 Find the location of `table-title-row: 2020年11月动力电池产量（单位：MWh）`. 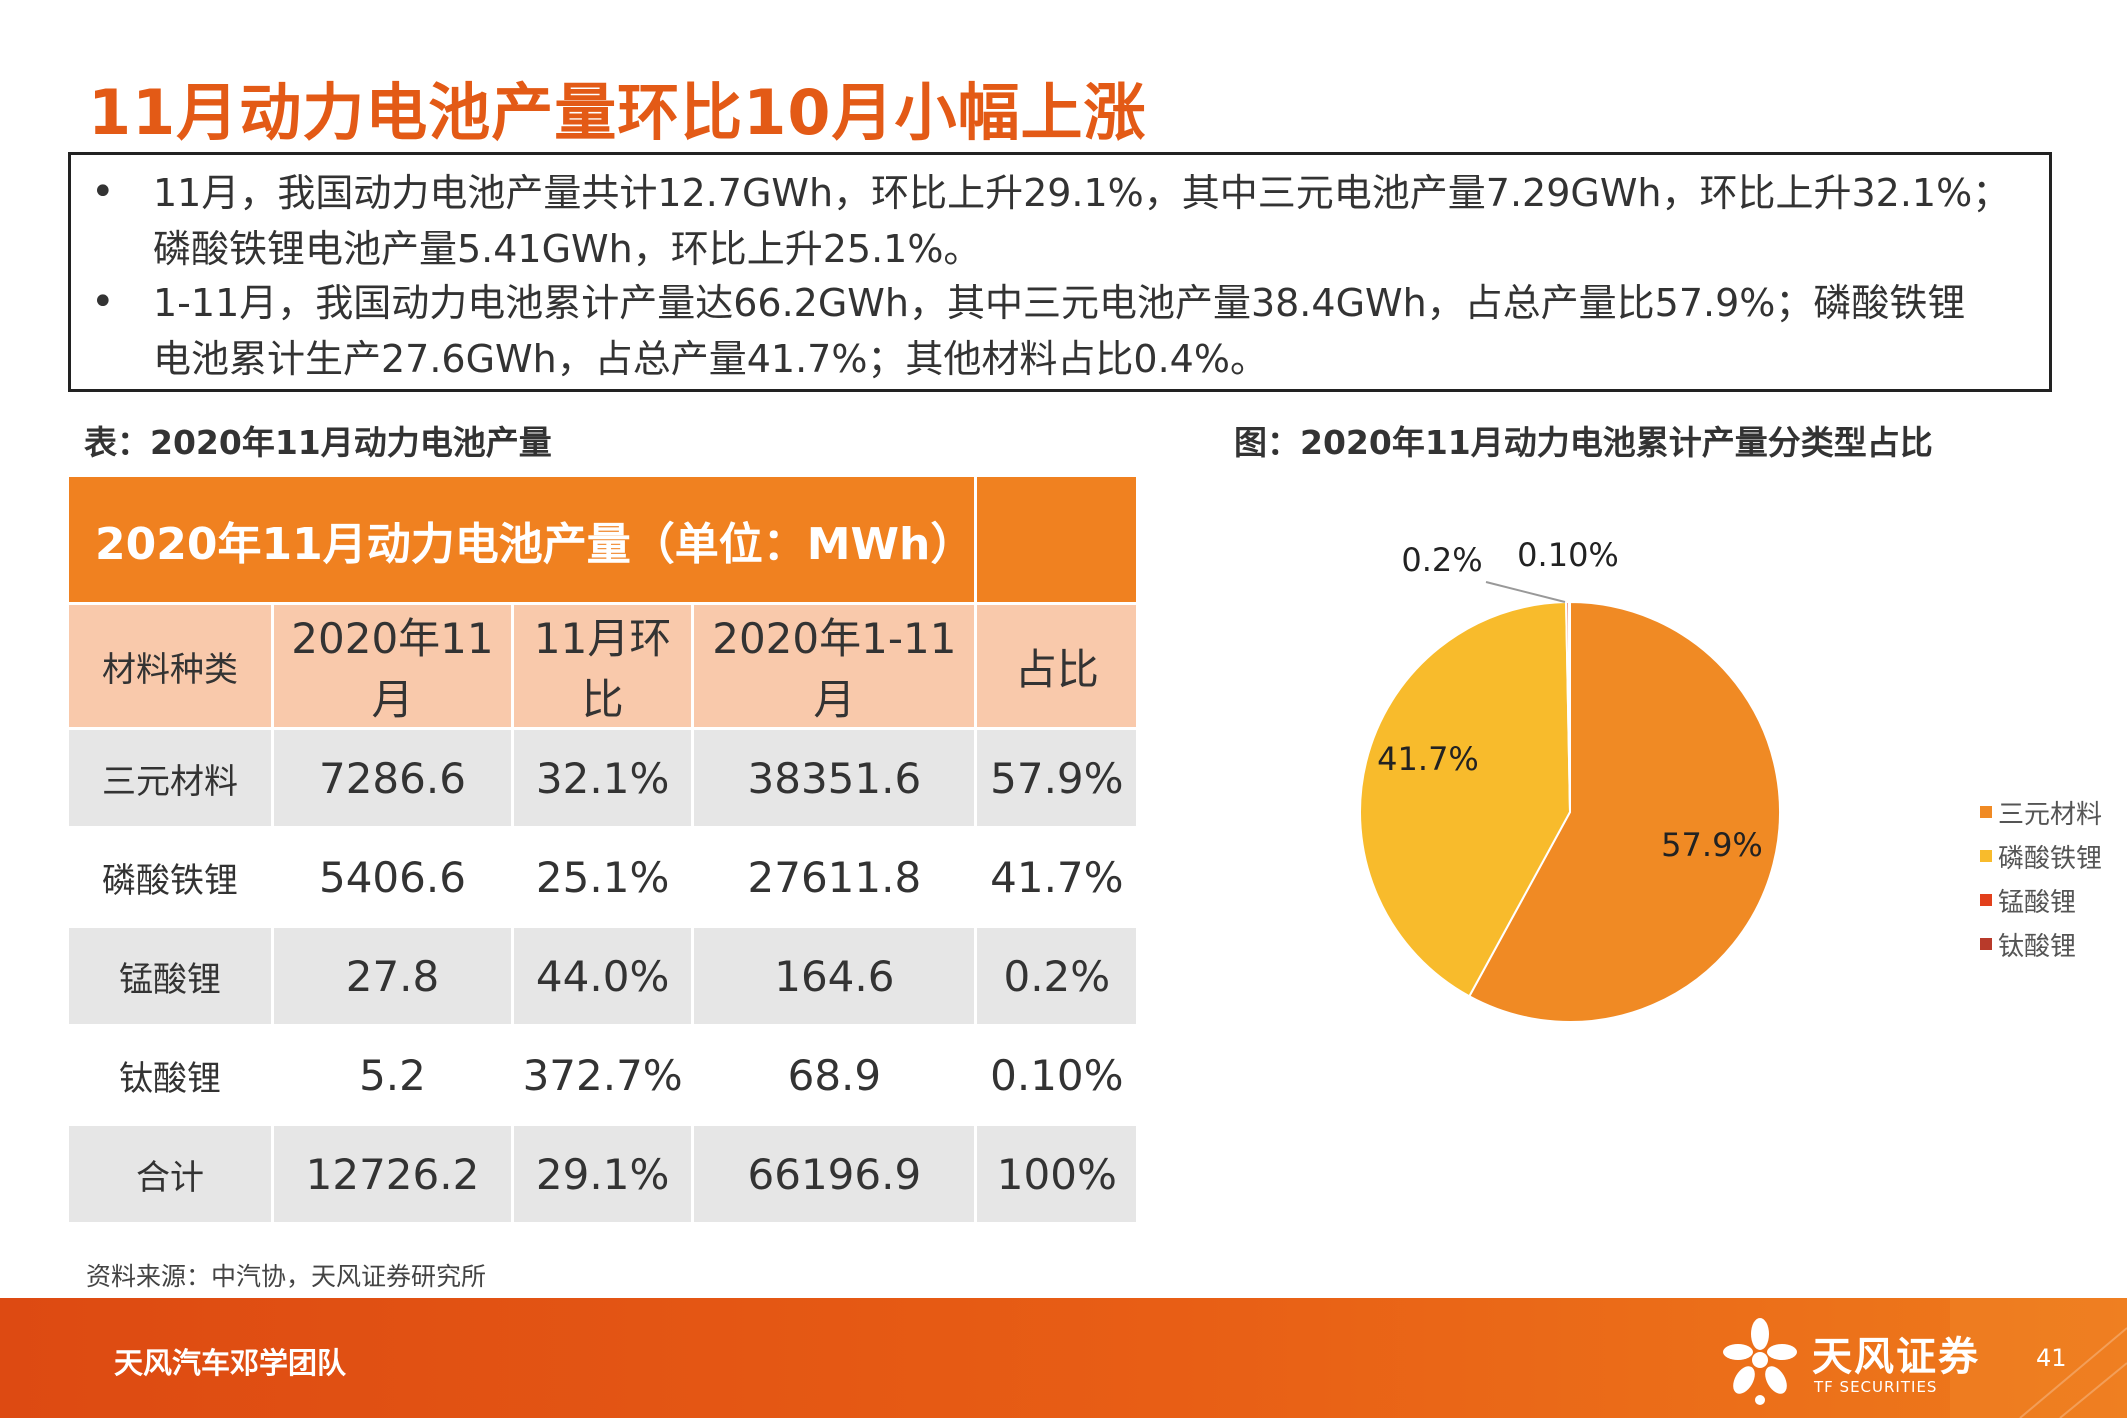

table-title-row: 2020年11月动力电池产量（单位：MWh） is located at coordinates (602, 539).